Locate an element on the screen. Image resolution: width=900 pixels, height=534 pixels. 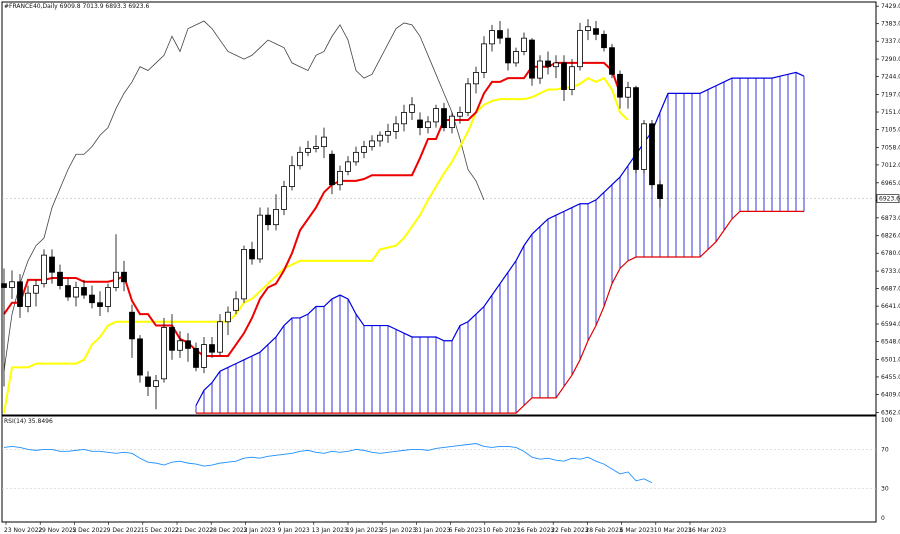
date-tick-label: 10 Mar 2023 is located at coordinates (673, 530).